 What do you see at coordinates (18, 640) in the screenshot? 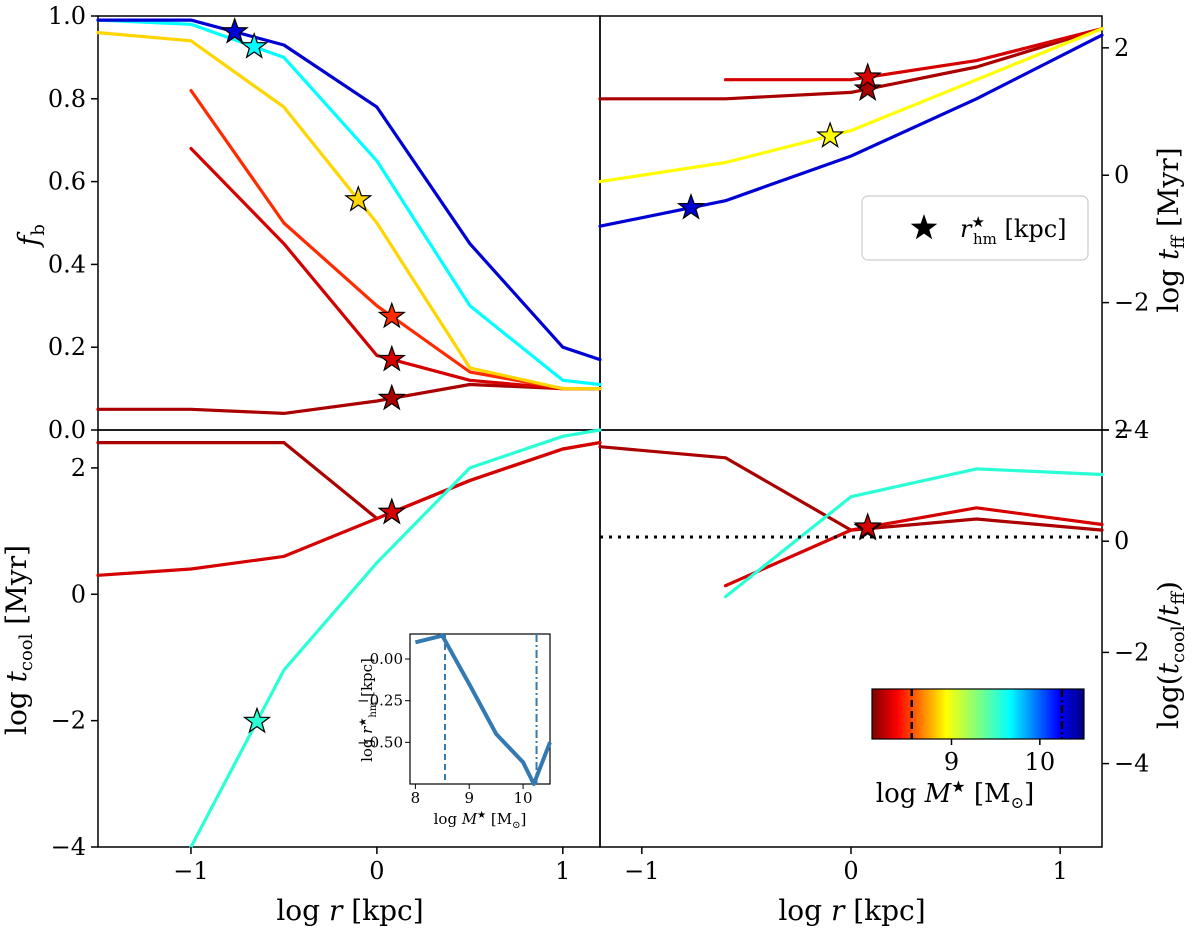
I see `ylabel-tcool: log tcool [Myr]` at bounding box center [18, 640].